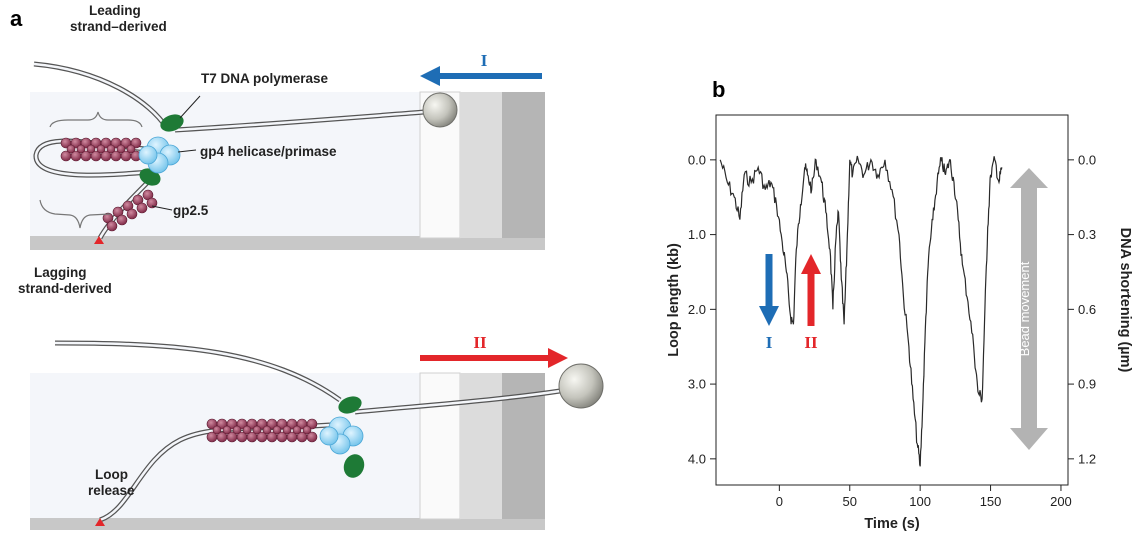  I want to click on polymerase-lower-bottom, so click(354, 466).